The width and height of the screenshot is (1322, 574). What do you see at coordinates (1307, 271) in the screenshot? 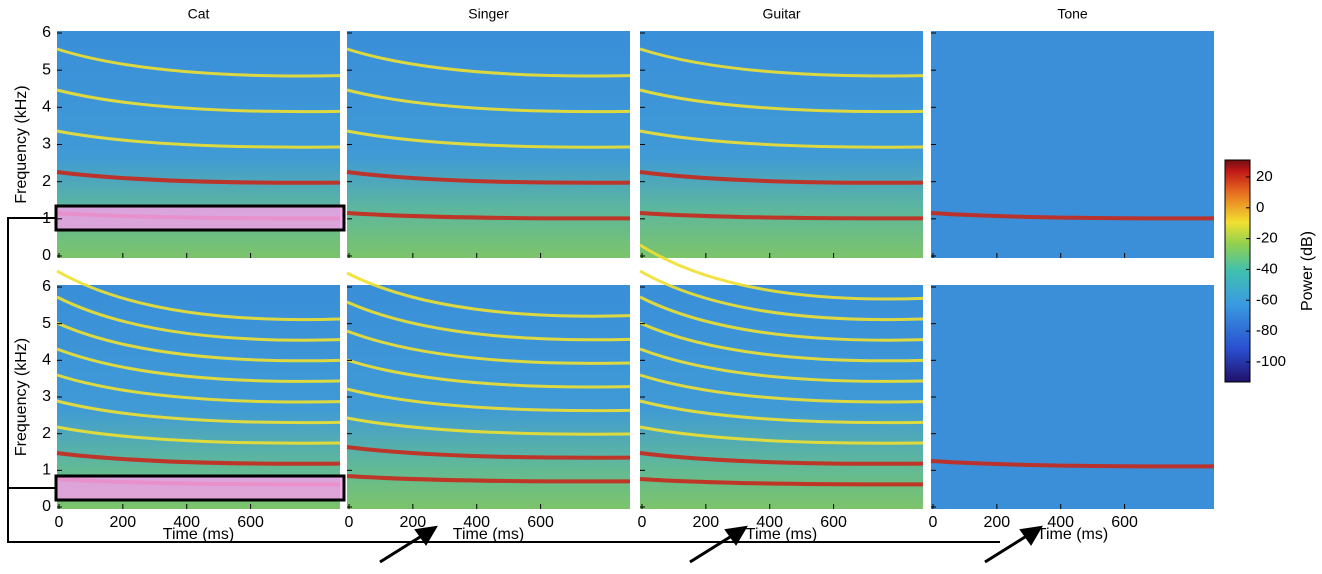
I see `colorbar-label: Power (dB)` at bounding box center [1307, 271].